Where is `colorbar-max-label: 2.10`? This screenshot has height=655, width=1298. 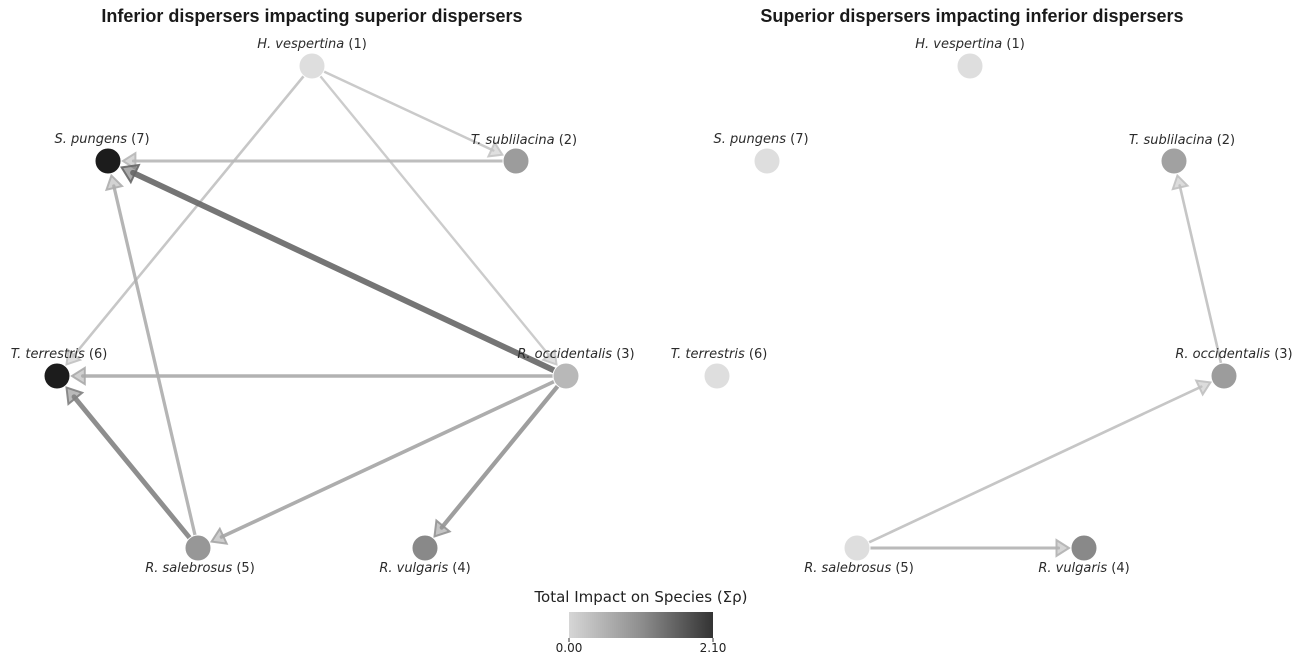
colorbar-max-label: 2.10 is located at coordinates (713, 648).